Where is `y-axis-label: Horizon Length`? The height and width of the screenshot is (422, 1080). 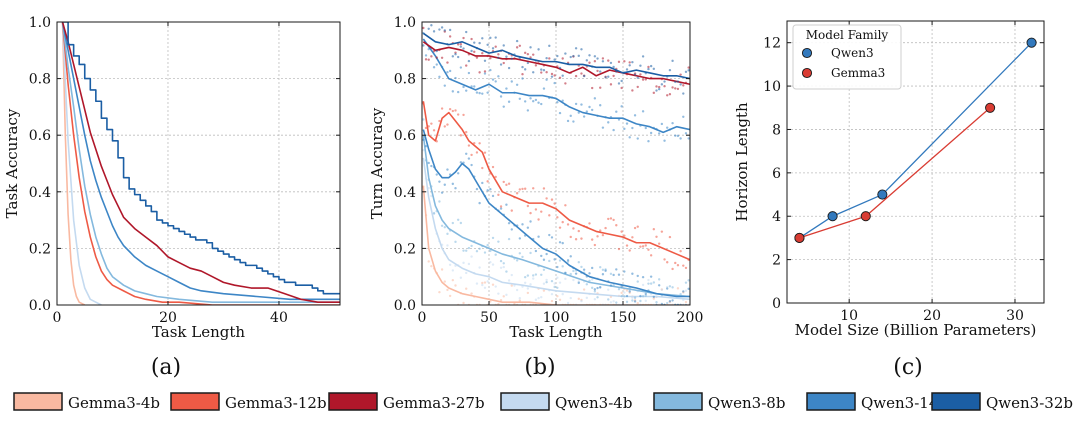 y-axis-label: Horizon Length is located at coordinates (742, 162).